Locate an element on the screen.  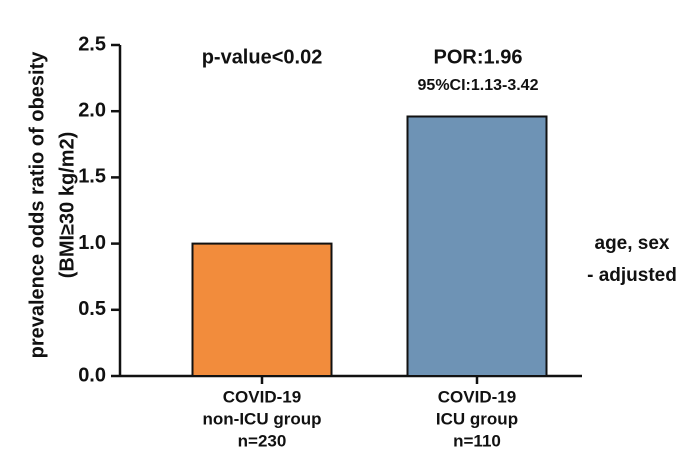
y-tick-label: 2.0 is located at coordinates (92, 110).